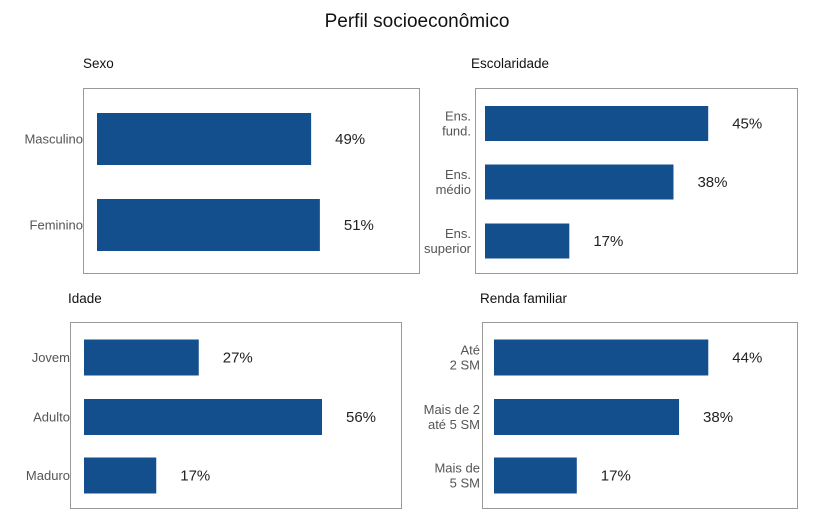 This screenshot has height=522, width=817. What do you see at coordinates (448, 248) in the screenshot?
I see `category-label-line: superior` at bounding box center [448, 248].